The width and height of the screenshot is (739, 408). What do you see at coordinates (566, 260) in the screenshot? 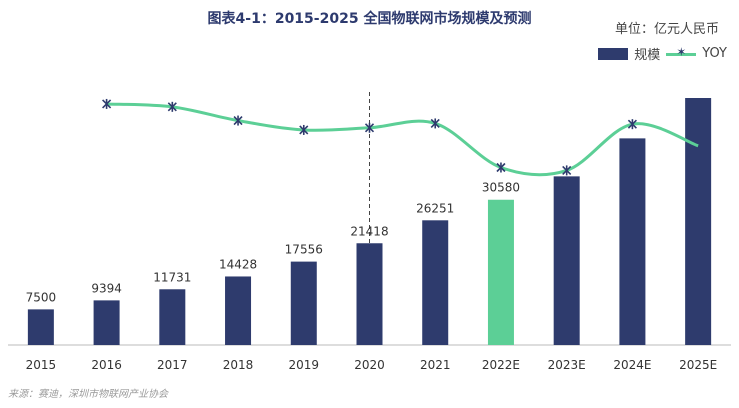
I see `bar-2023E` at bounding box center [566, 260].